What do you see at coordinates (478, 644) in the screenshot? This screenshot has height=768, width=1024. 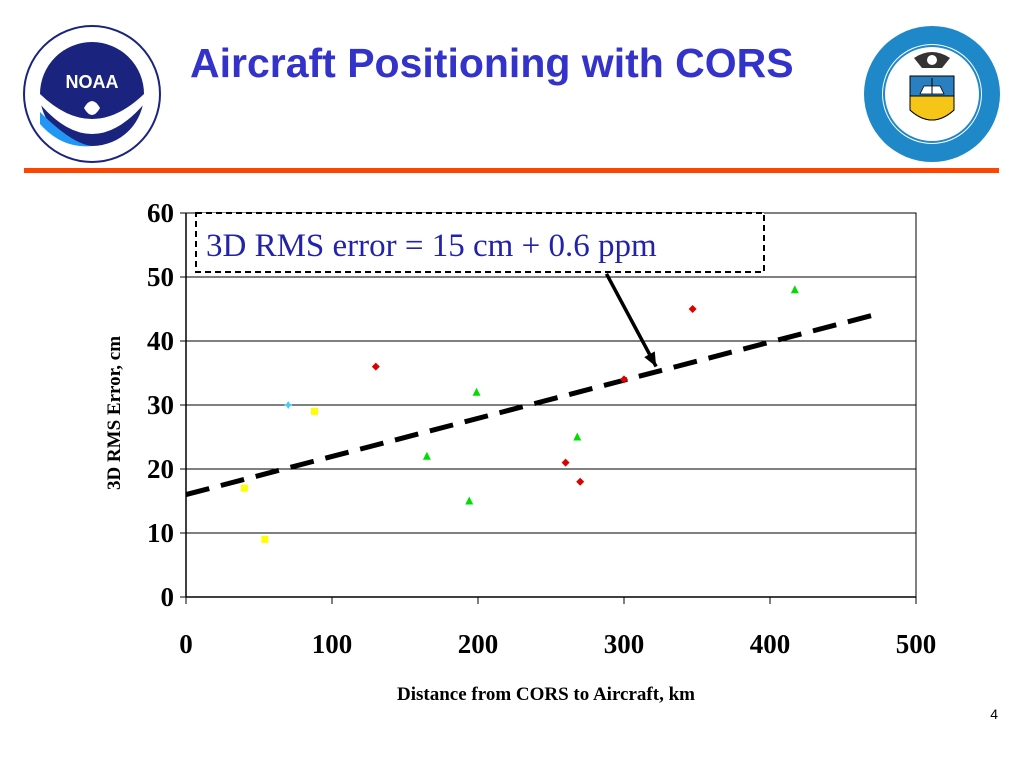 I see `x-tick-label-200: 200` at bounding box center [478, 644].